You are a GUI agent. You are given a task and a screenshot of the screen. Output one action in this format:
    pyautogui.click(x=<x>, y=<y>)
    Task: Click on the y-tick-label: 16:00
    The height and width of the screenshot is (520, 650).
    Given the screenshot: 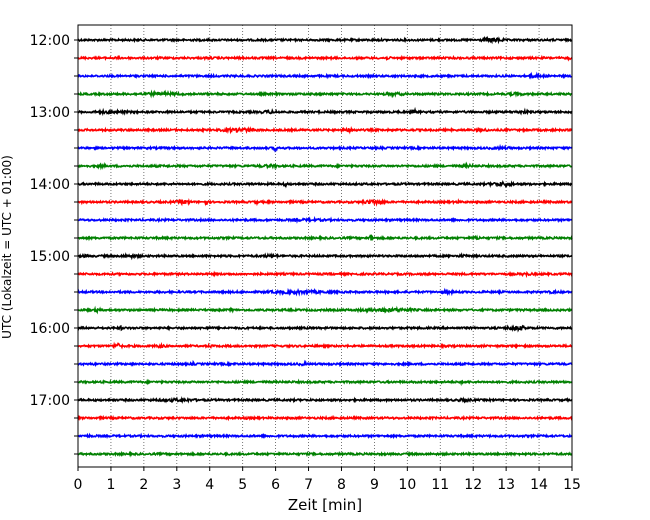 What is the action you would take?
    pyautogui.click(x=50, y=329)
    